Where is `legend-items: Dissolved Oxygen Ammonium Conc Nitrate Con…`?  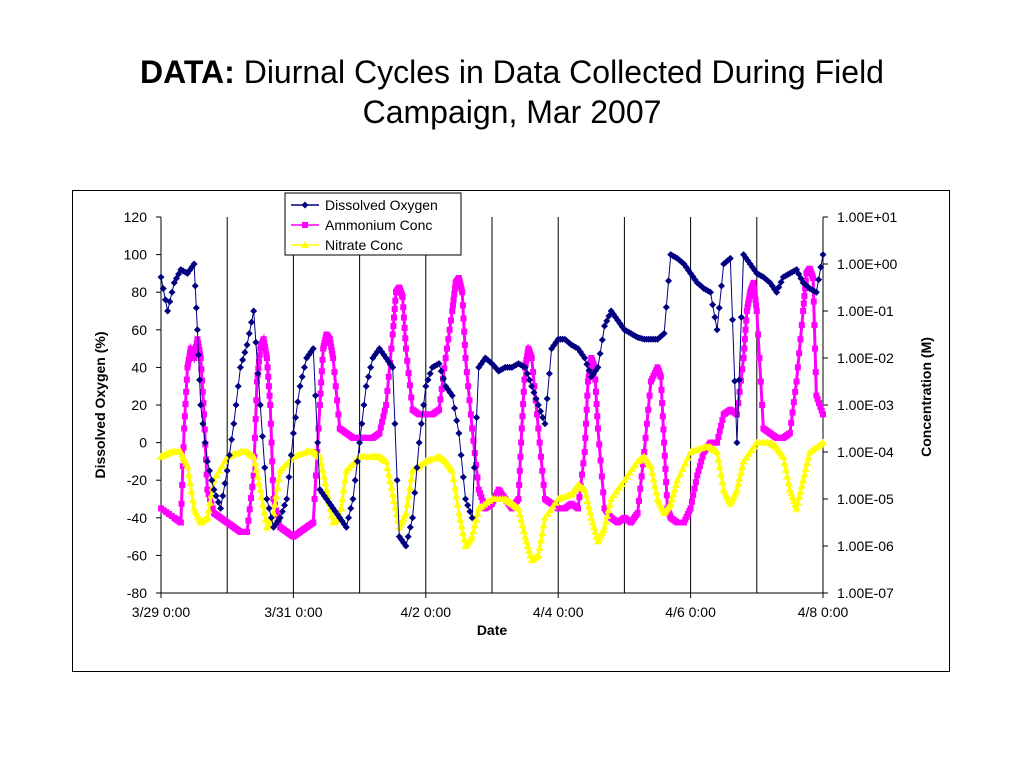 legend-items: Dissolved Oxygen Ammonium Conc Nitrate Con… is located at coordinates (364, 225).